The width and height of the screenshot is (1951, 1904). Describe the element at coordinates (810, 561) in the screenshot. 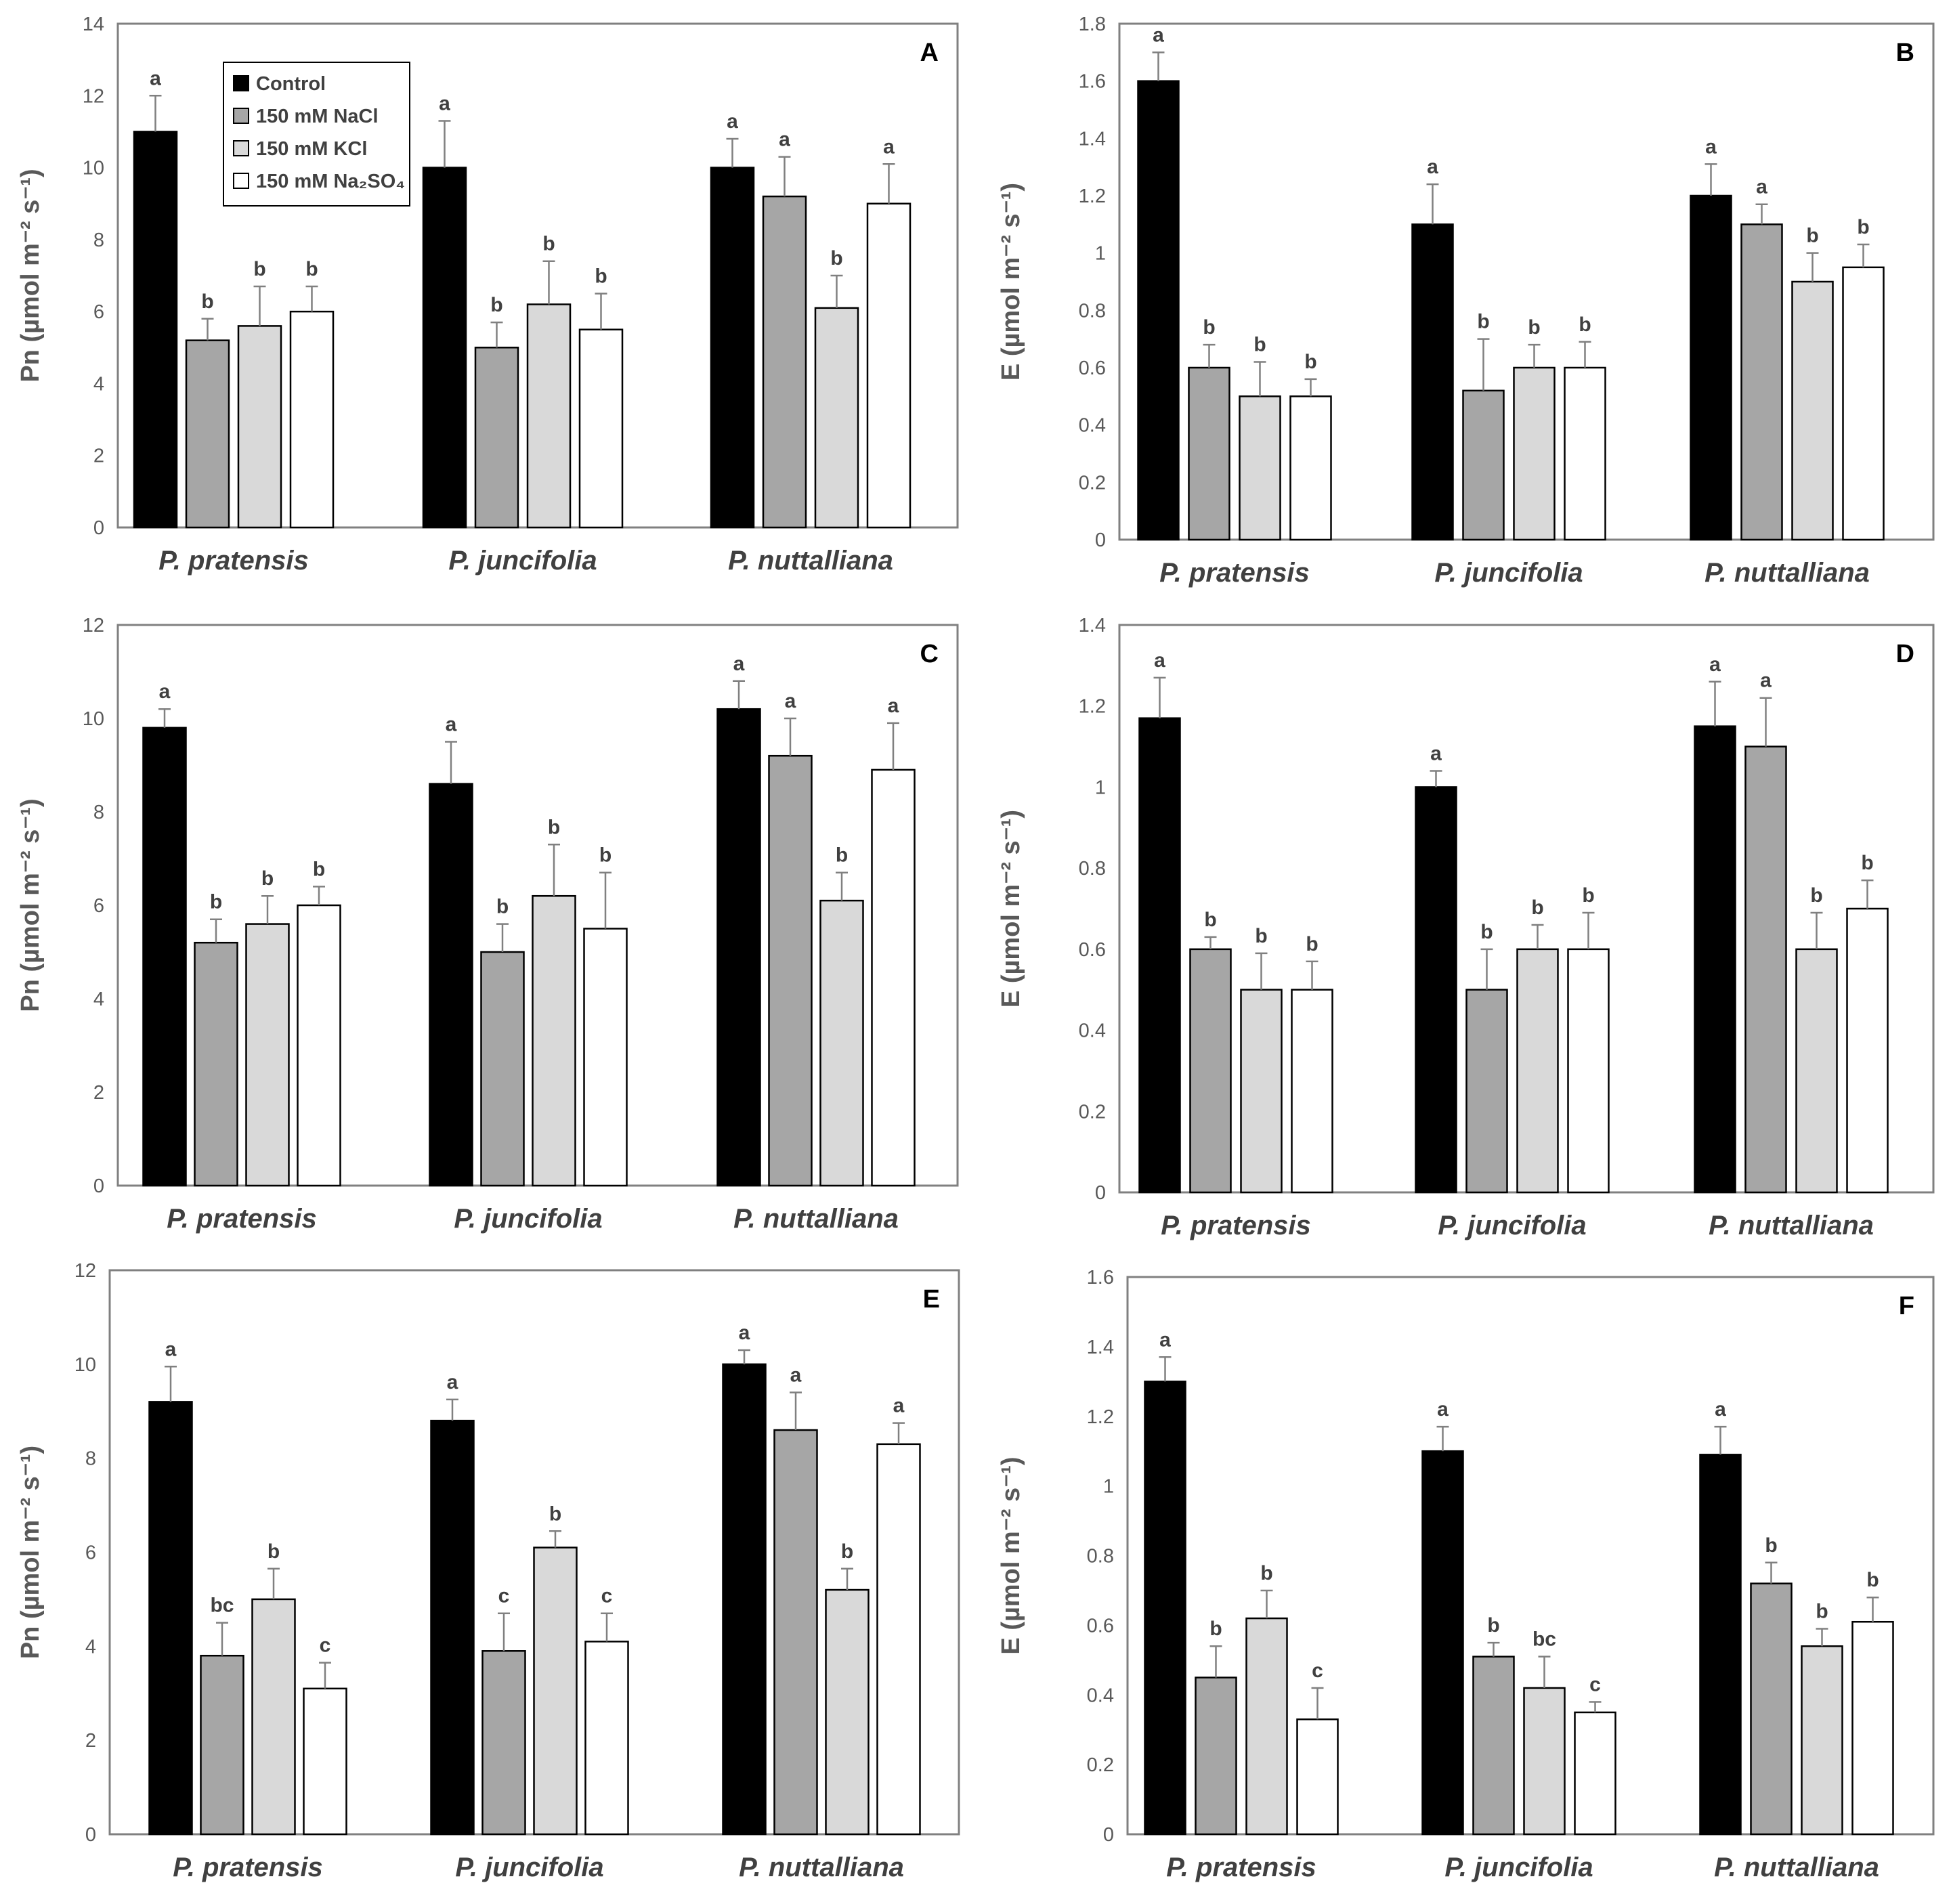

I see `x-category-label: P. nuttalliana` at that location.